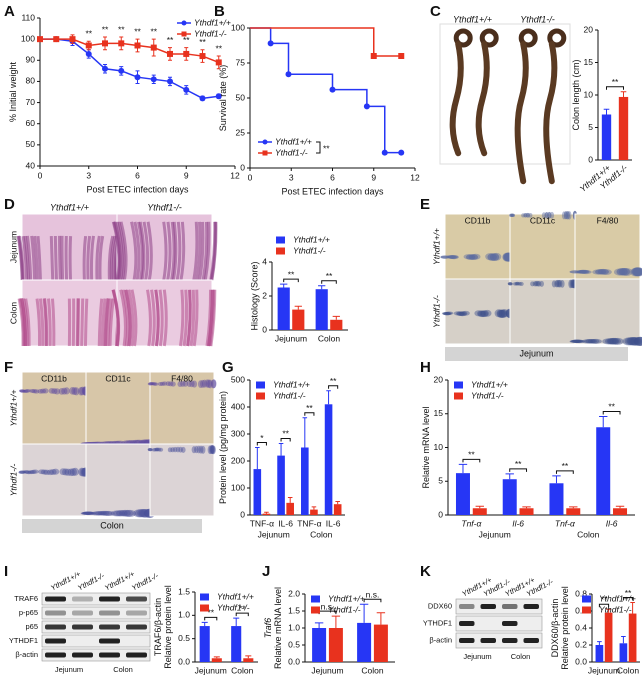 Image resolution: width=642 pixels, height=691 pixels. I want to click on x-tick-label: Colon, so click(372, 670).